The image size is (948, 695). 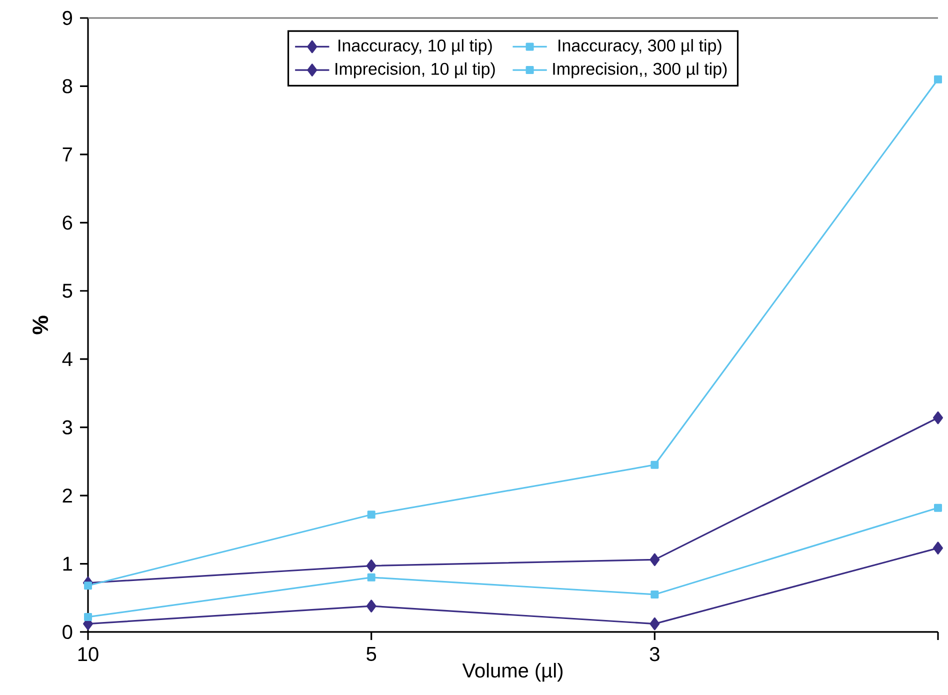 What do you see at coordinates (67, 359) in the screenshot?
I see `y-tick-label: 4` at bounding box center [67, 359].